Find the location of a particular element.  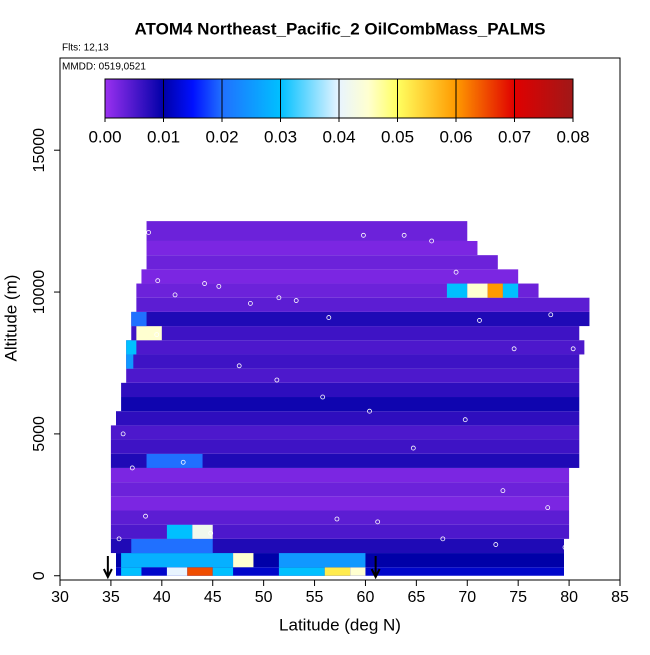

y-tick-label: 15000 is located at coordinates (39, 150).